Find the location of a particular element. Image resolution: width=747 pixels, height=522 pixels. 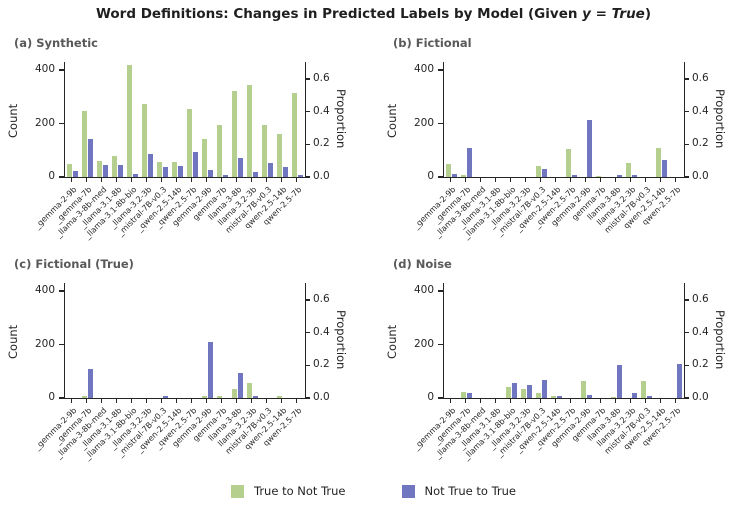

proportion-tick-label: 0.0 is located at coordinates (700, 176).